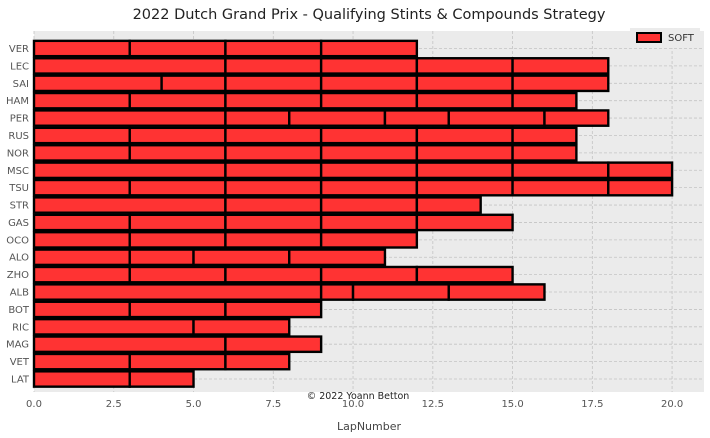 Image resolution: width=710 pixels, height=438 pixels. I want to click on y-tick-label: ZHO, so click(18, 275).